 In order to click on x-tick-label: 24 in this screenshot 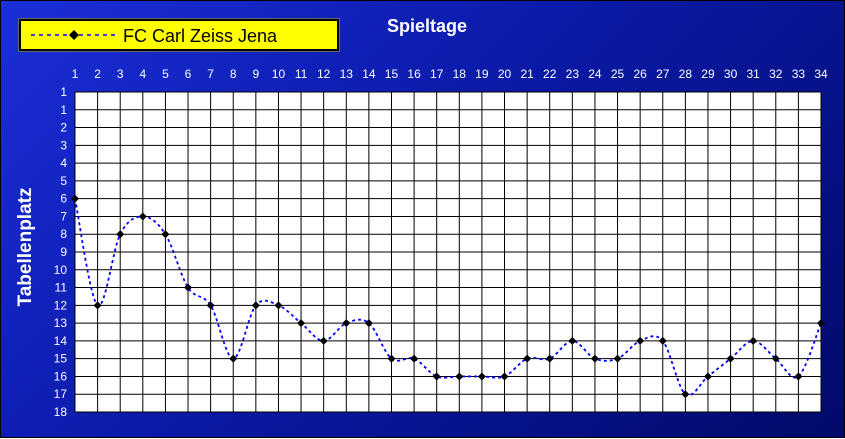, I will do `click(595, 74)`.